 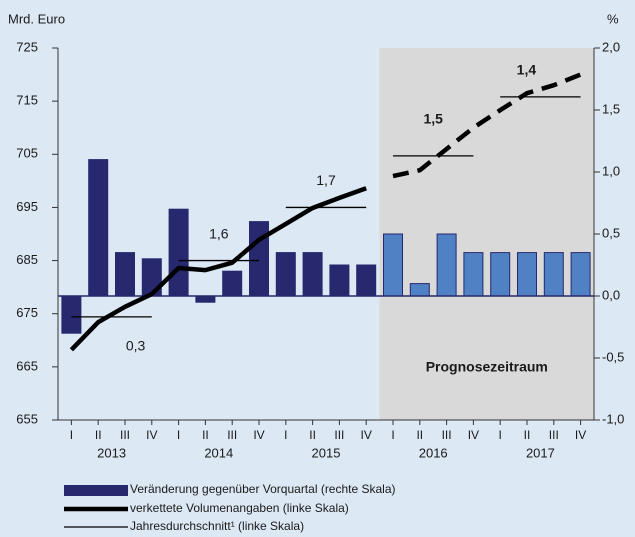 I want to click on annual-average-label: 0,3, so click(x=136, y=346).